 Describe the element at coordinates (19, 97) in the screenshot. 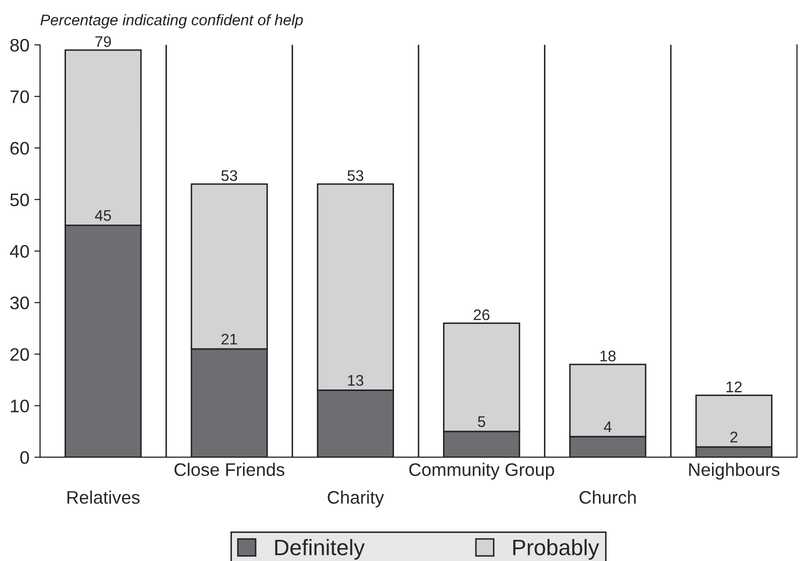

I see `y-tick-label: 70` at that location.